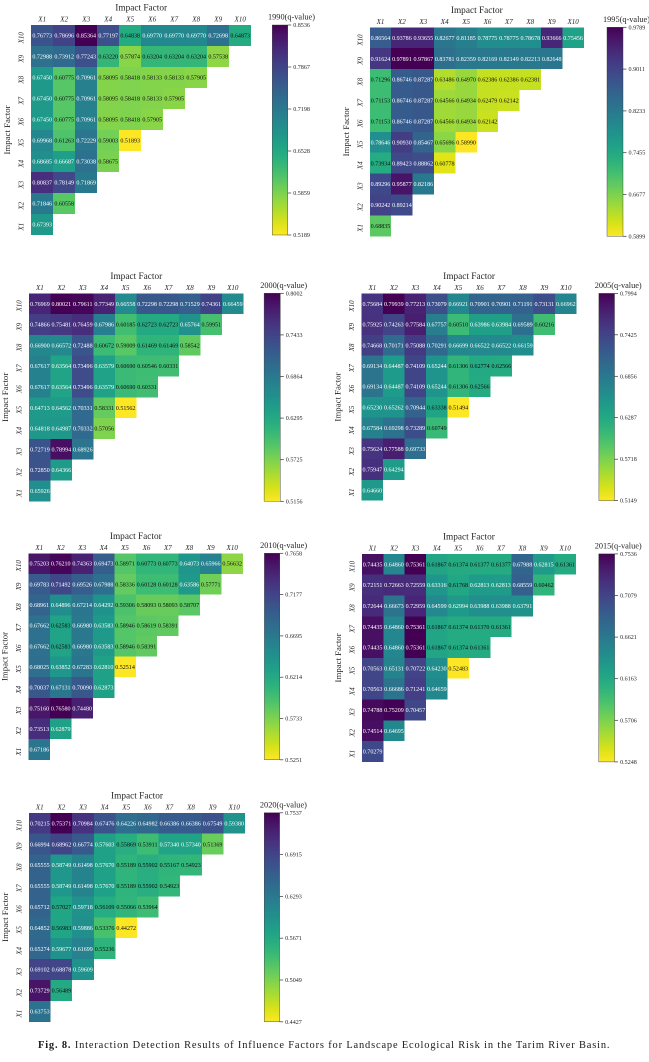 The height and width of the screenshot is (1062, 649). Describe the element at coordinates (458, 649) in the screenshot. I see `svg-text: 0.61374` at that location.